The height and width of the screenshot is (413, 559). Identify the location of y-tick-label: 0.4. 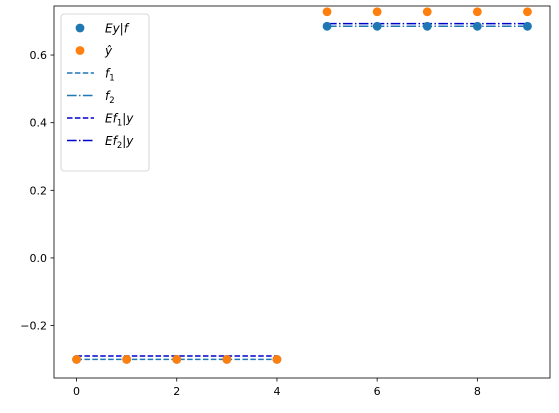
(39, 123).